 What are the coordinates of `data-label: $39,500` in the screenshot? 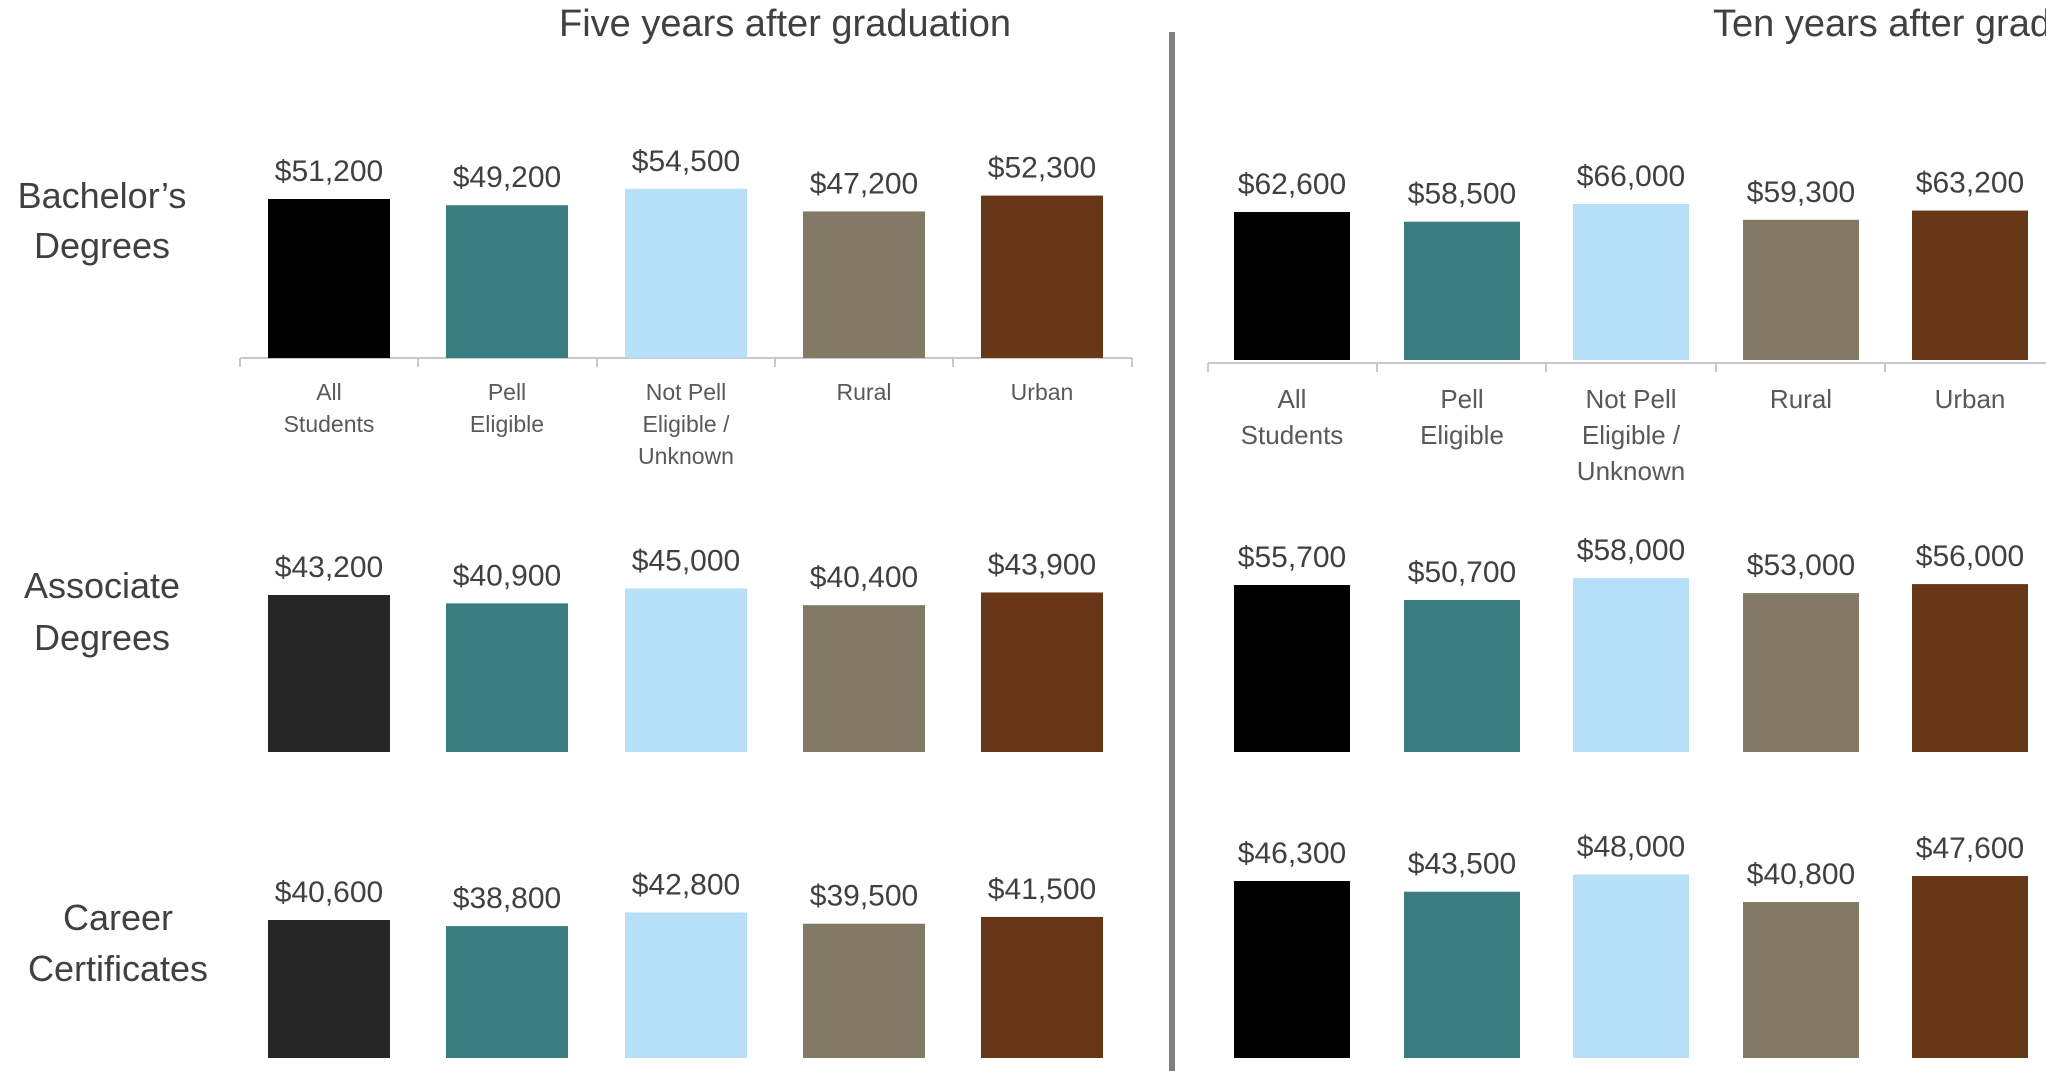 It's located at (864, 896).